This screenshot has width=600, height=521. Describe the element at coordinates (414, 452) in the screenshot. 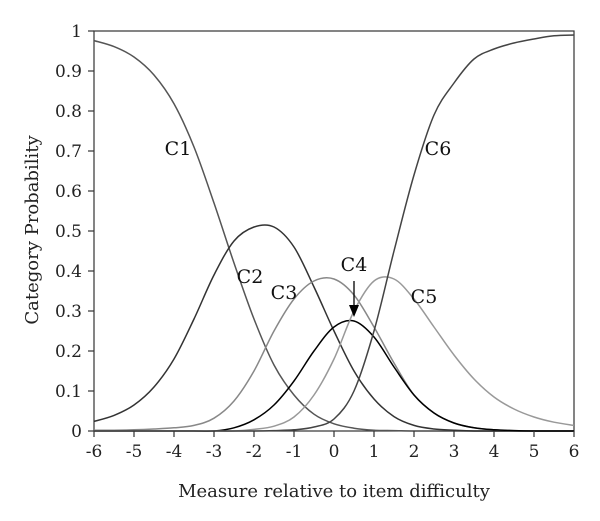

I see `x-tick-label: 2` at that location.